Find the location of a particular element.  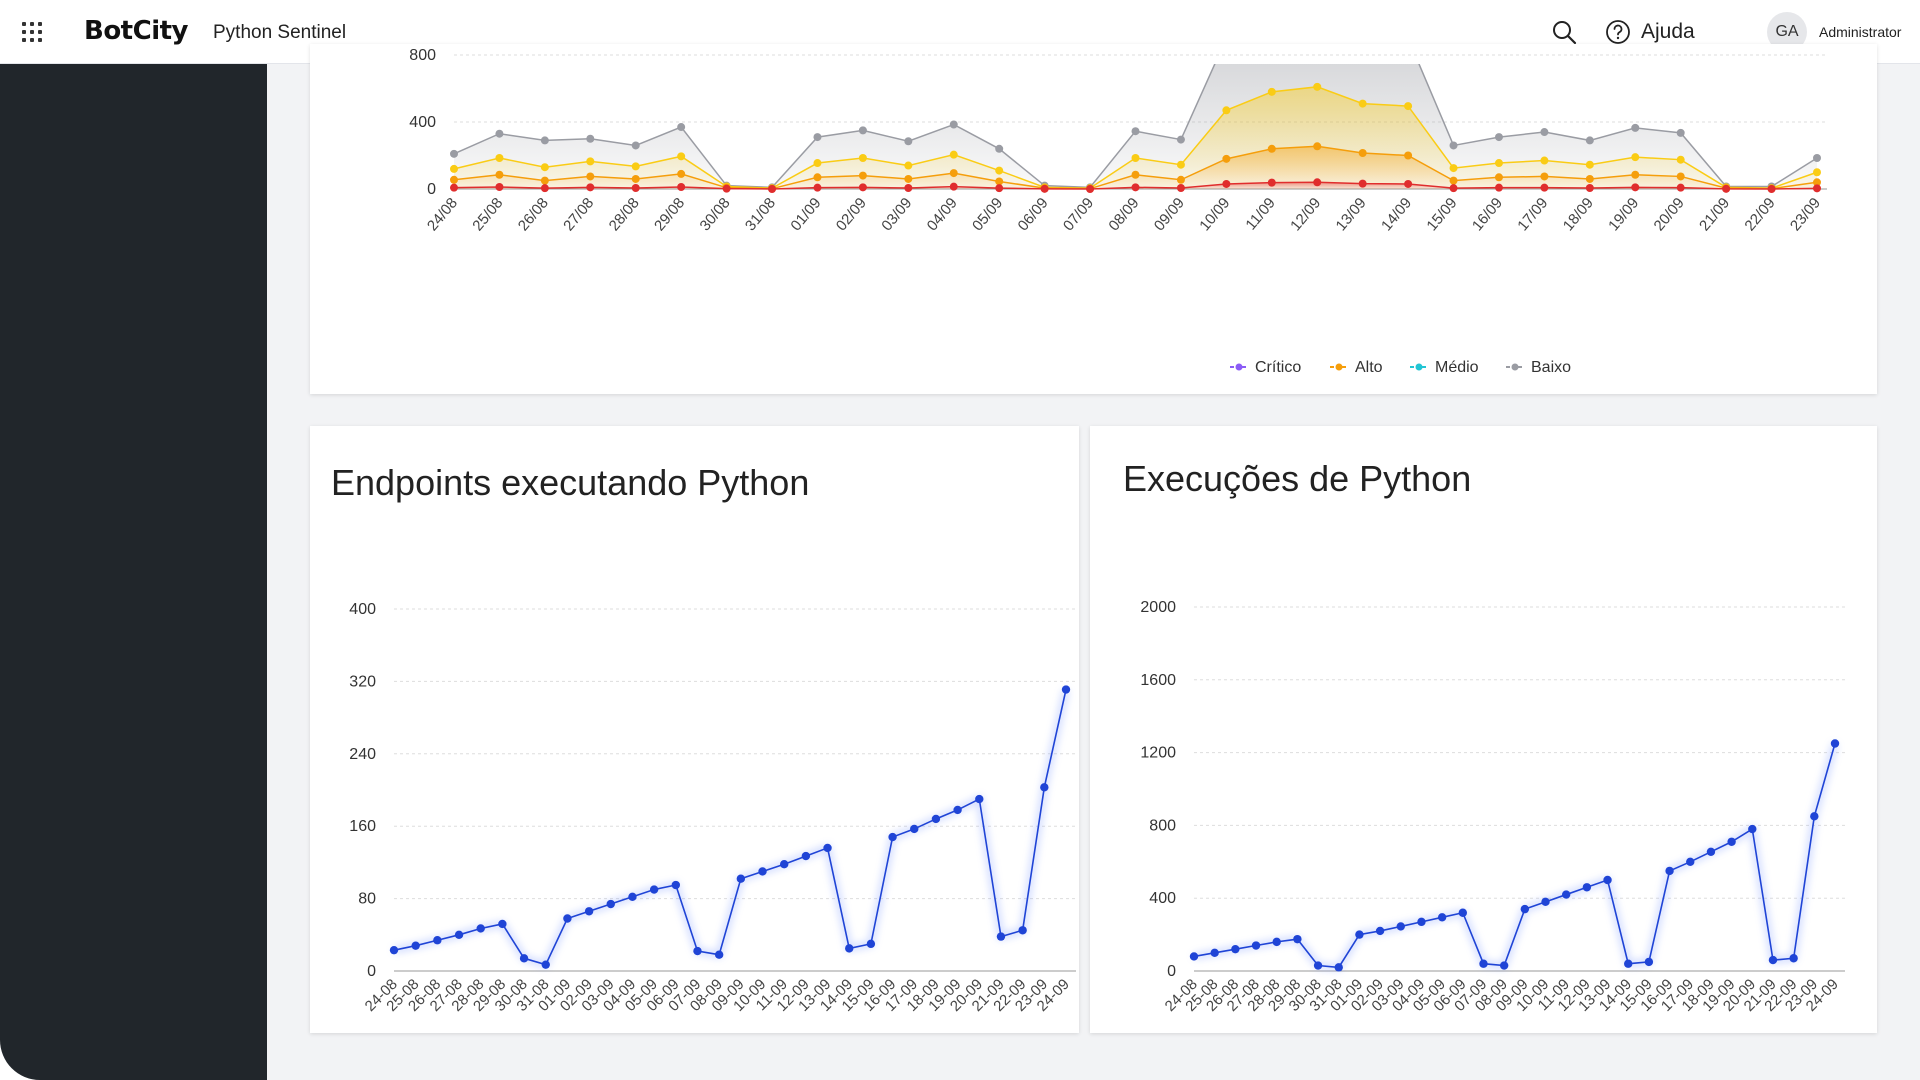

endpoints-chart-title: Endpoints executando Python is located at coordinates (570, 482).